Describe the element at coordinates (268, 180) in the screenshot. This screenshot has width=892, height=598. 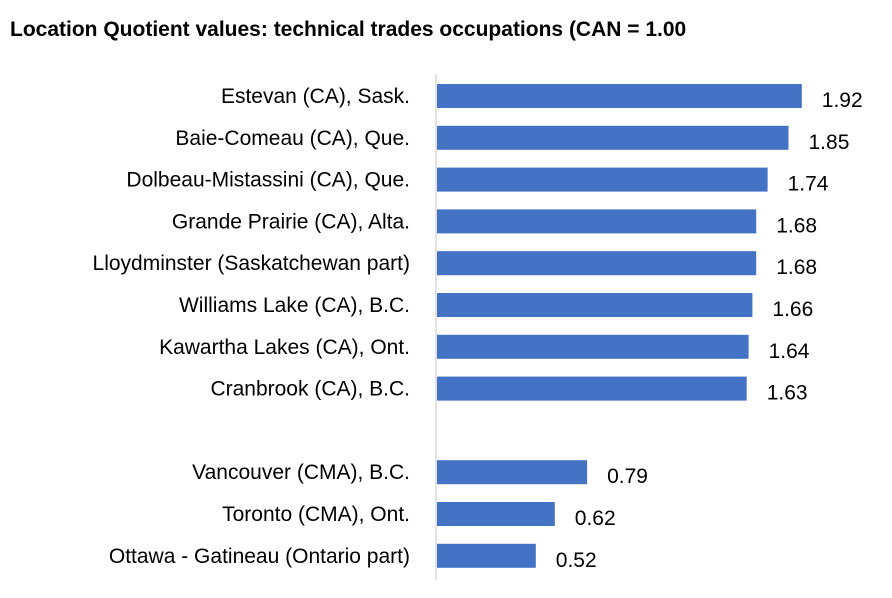
I see `category-label: Dolbeau-Mistassini (CA), Que.` at that location.